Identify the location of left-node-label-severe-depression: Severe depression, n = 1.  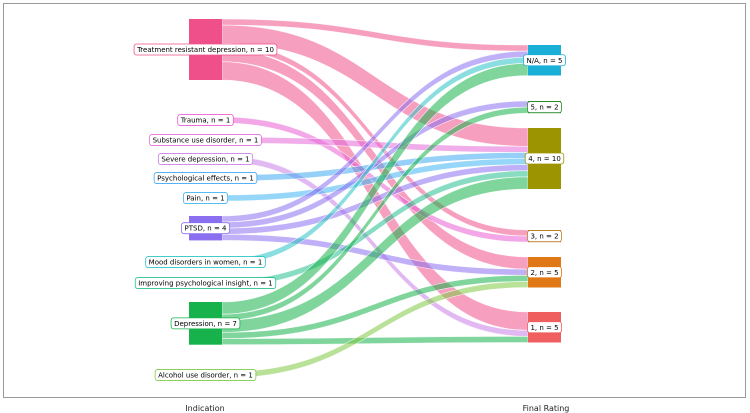
(205, 159).